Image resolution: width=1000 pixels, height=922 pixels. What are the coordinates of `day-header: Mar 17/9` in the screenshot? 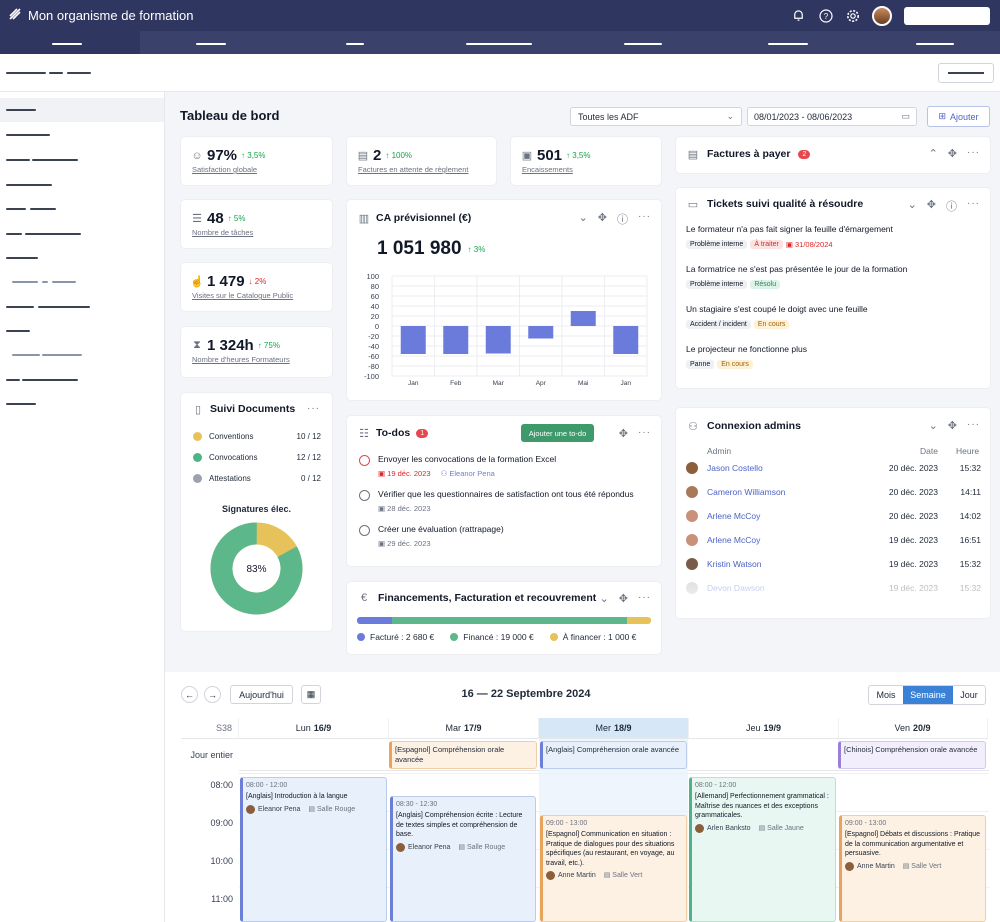 It's located at (464, 728).